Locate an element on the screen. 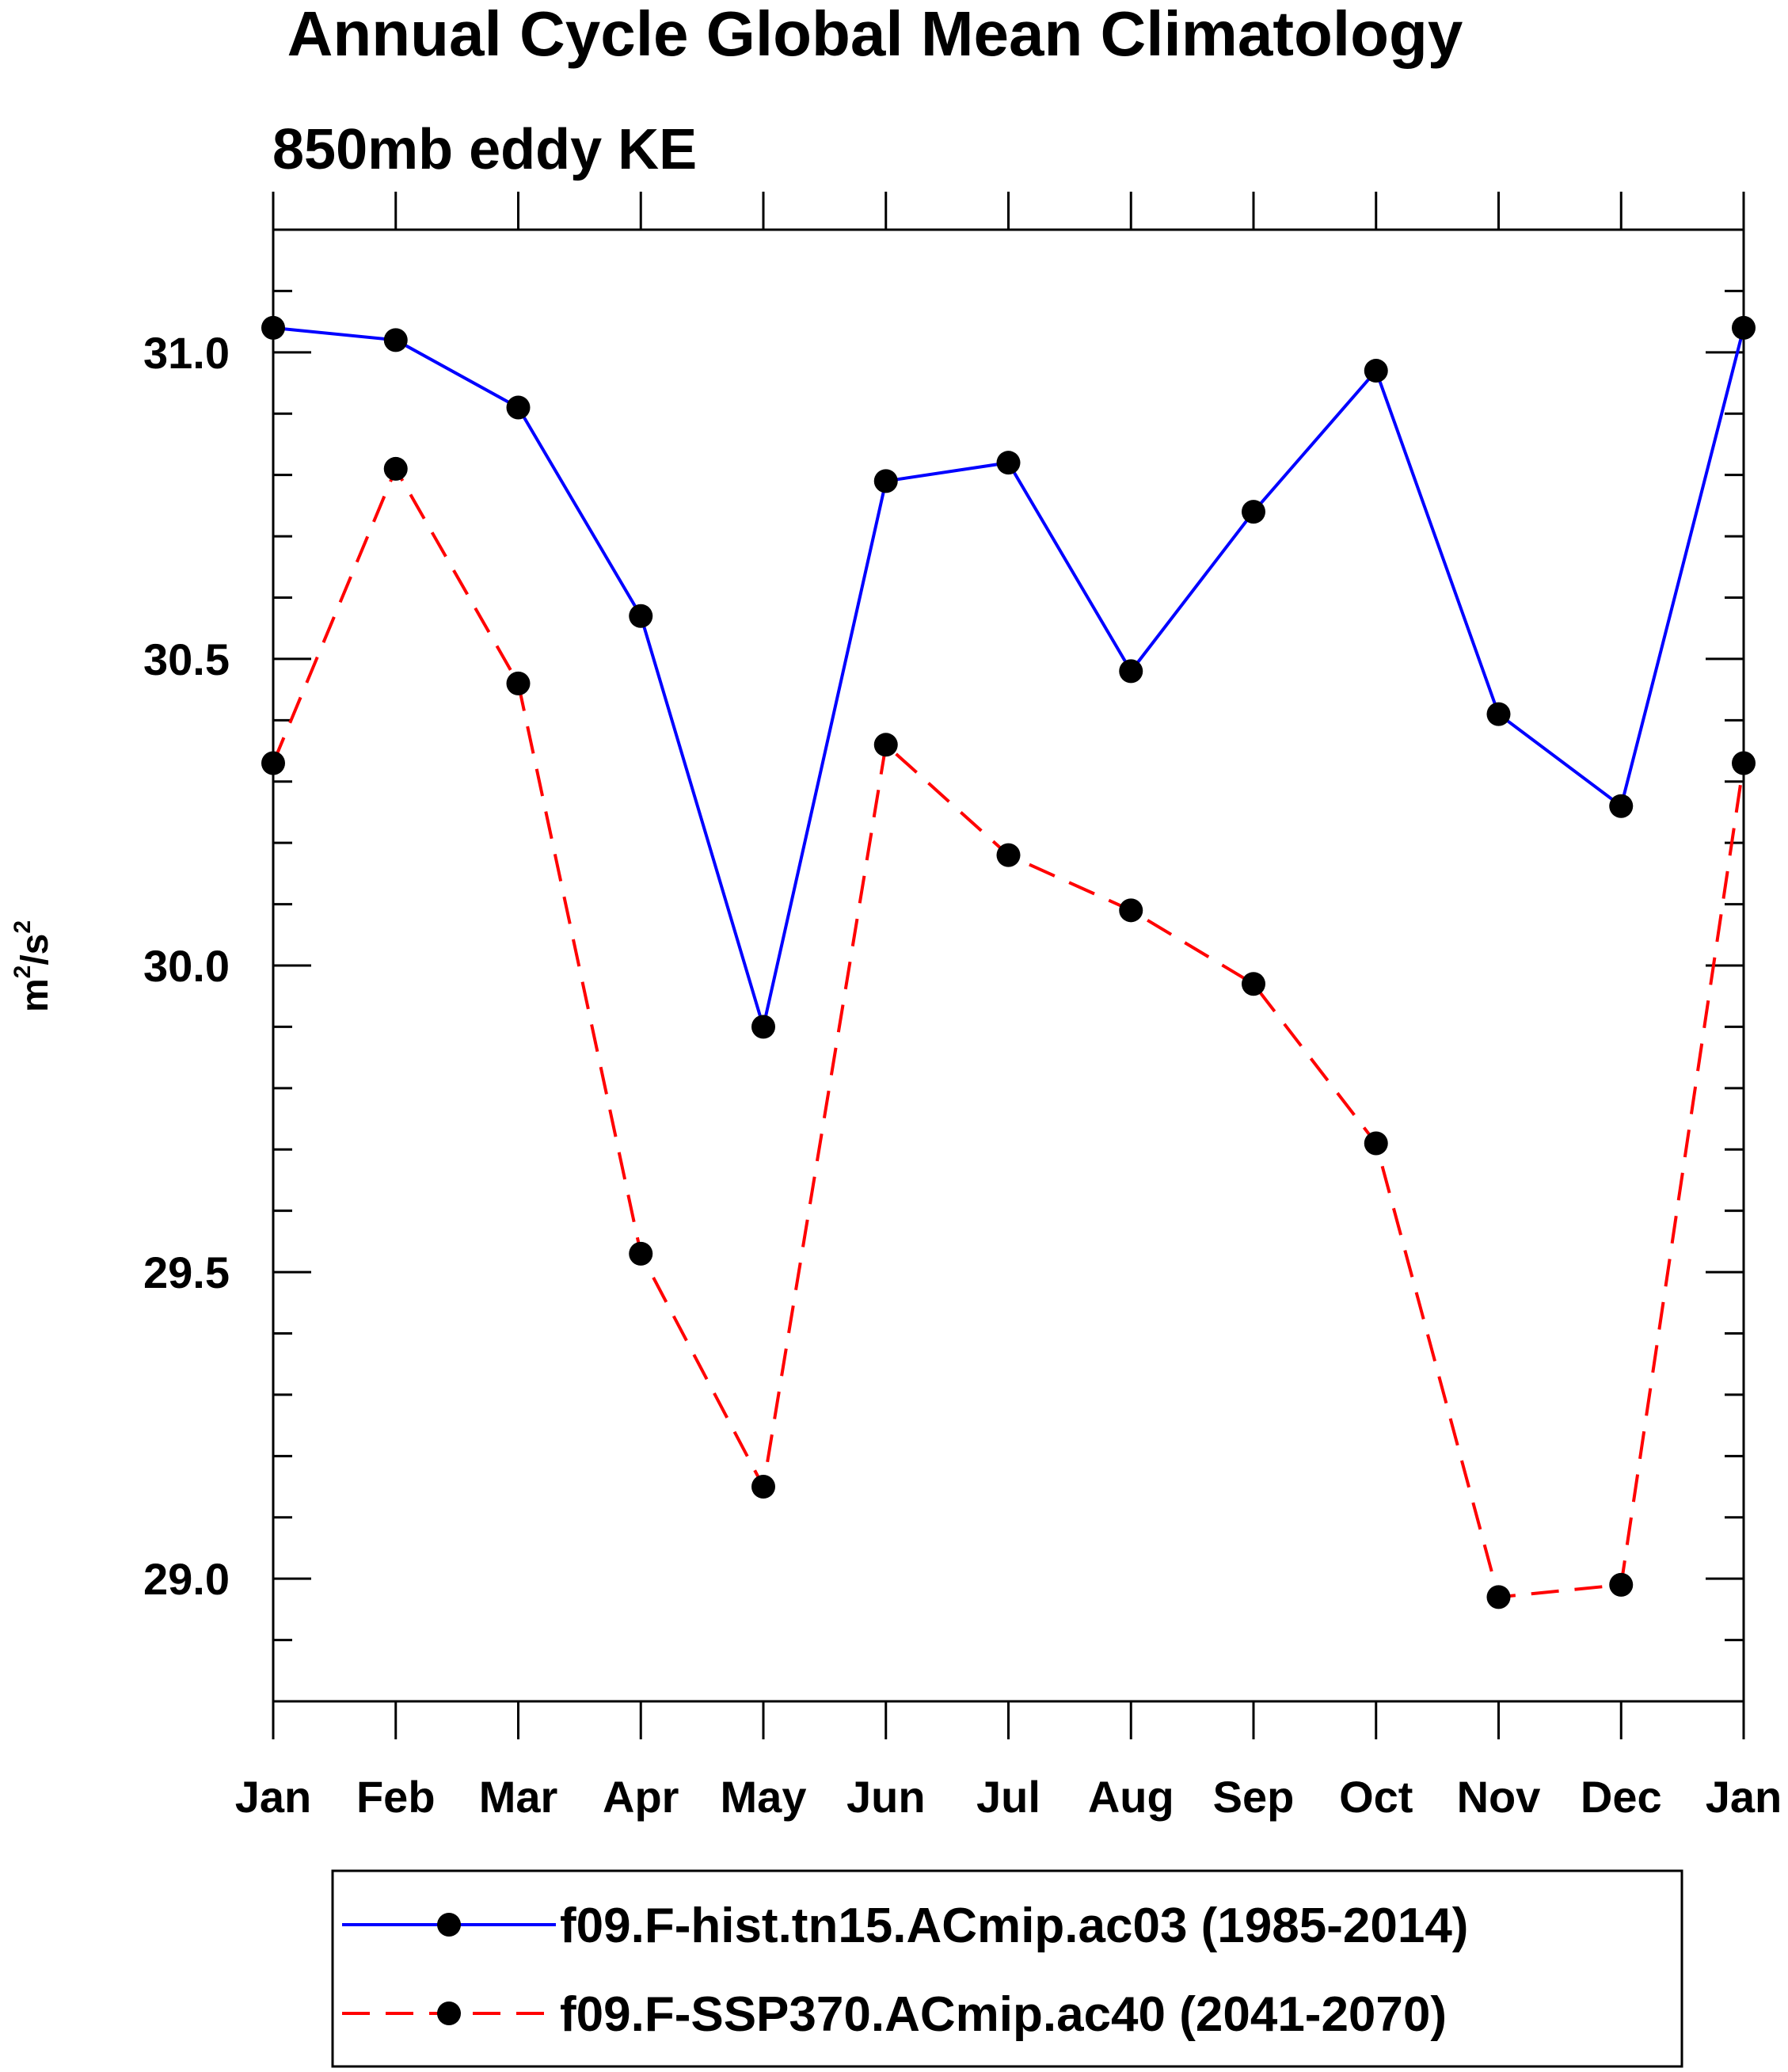  y-axis-tick-labels: 29.0 29.5 30.0 30.5 31.0 is located at coordinates (186, 966).